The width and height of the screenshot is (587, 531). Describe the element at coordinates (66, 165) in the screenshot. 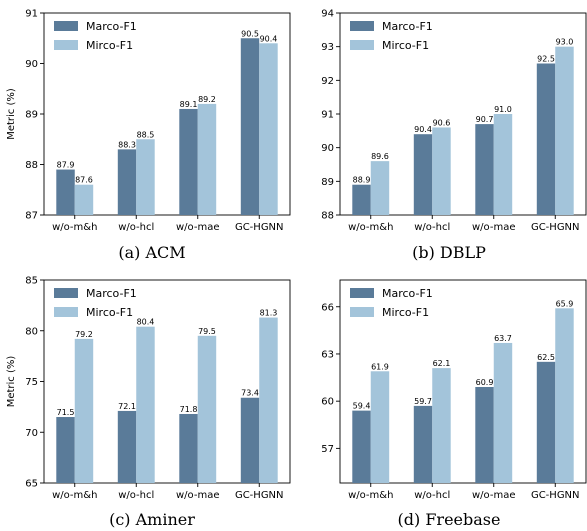

I see `data-label: 87.9` at that location.